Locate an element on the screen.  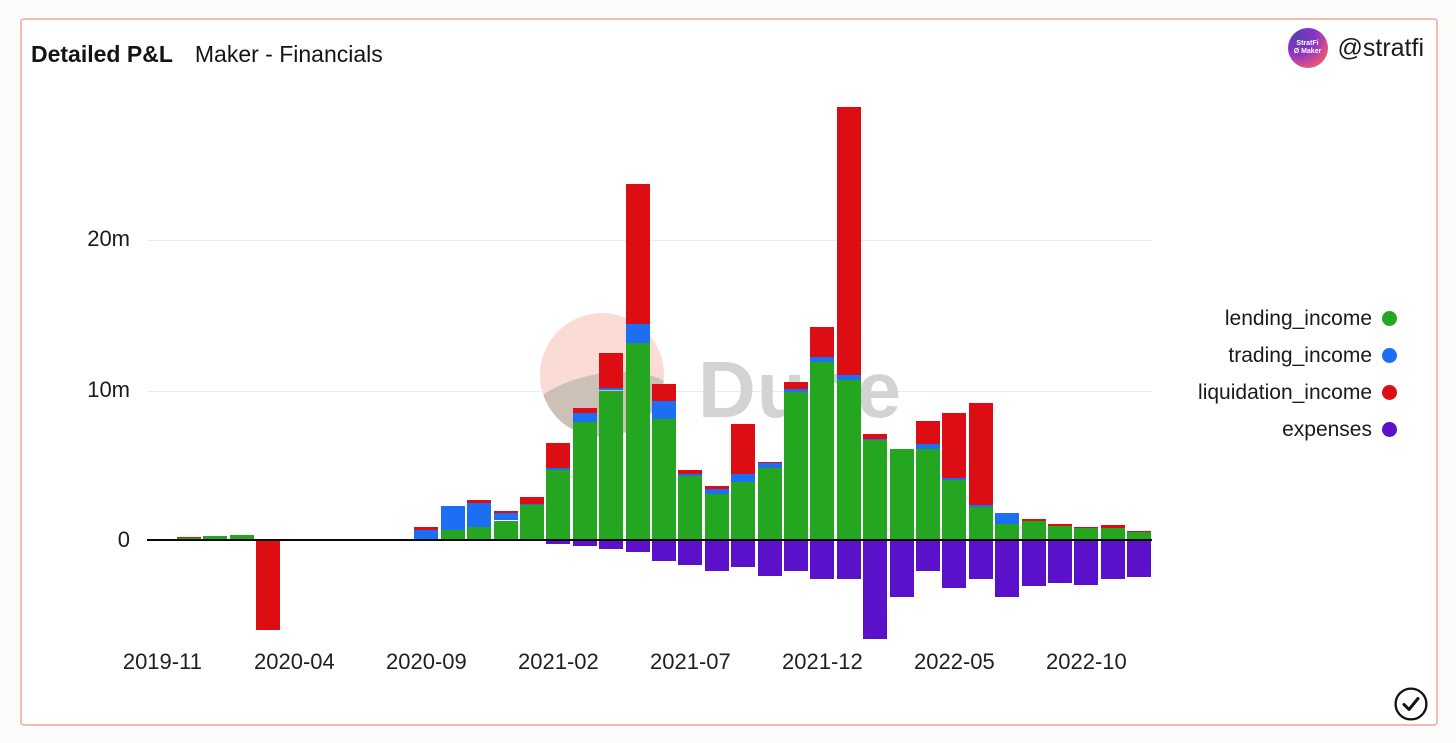
verified-check-icon is located at coordinates (1411, 704).